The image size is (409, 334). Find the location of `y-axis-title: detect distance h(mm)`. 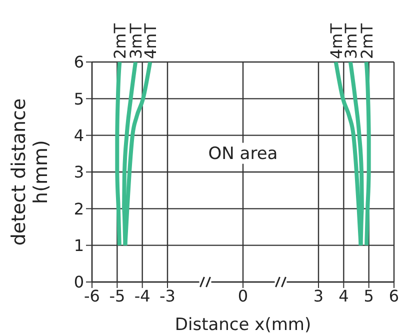

y-axis-title: detect distance h(mm) is located at coordinates (30, 172).